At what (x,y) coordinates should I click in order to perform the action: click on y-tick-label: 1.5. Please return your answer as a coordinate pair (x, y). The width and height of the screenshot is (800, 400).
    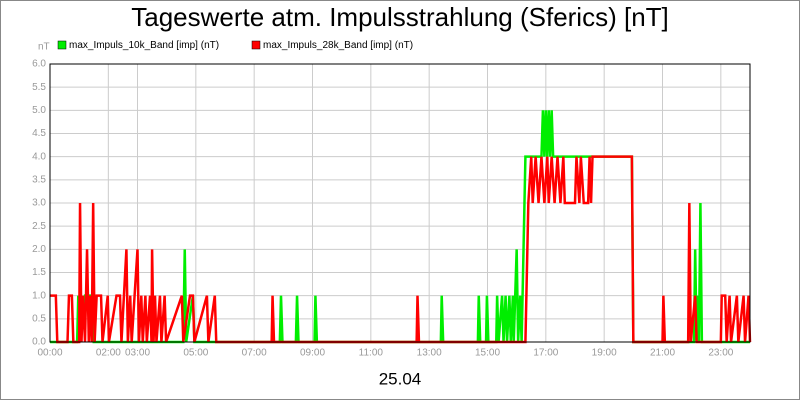
    Looking at the image, I should click on (39, 272).